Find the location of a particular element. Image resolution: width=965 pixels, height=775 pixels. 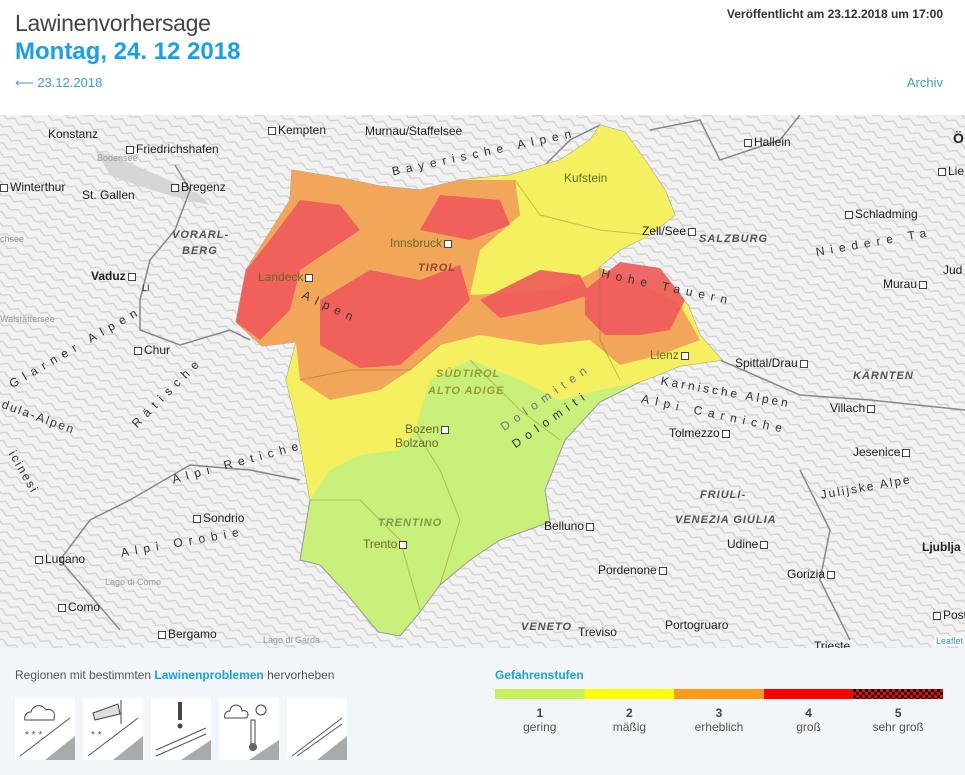

wind-slab-button: * * is located at coordinates (113, 729).